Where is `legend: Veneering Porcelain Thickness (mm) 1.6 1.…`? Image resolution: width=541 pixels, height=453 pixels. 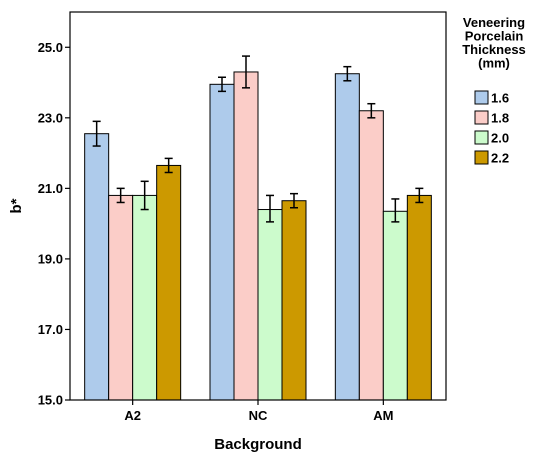 legend: Veneering Porcelain Thickness (mm) 1.6 1.… is located at coordinates (494, 90).